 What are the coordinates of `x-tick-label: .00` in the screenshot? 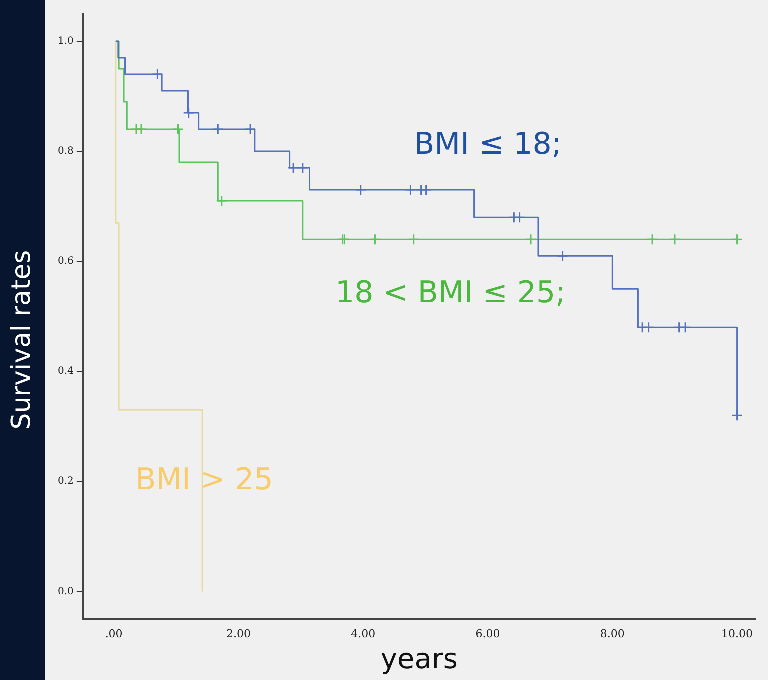 It's located at (114, 634).